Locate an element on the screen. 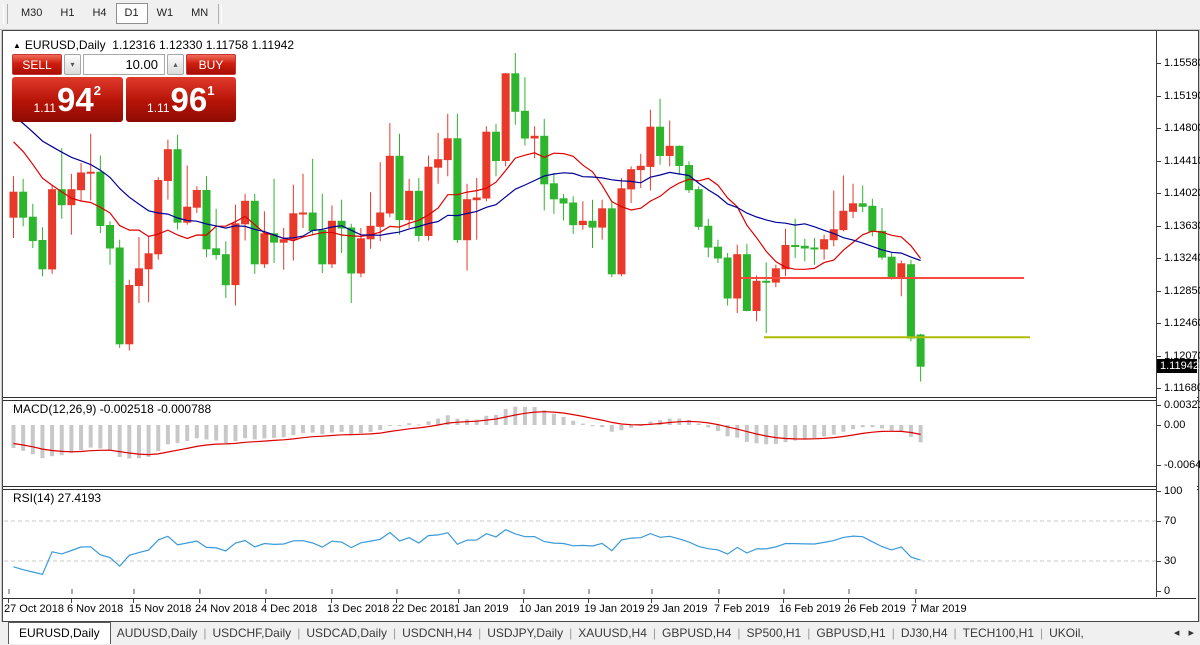 This screenshot has height=645, width=1200. timeframe-button-mn: MN is located at coordinates (200, 13).